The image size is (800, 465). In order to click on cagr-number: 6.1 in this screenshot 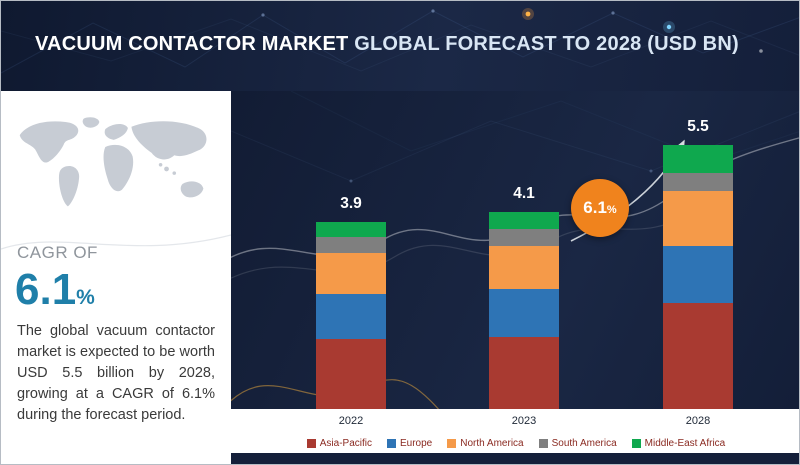, I will do `click(46, 289)`.